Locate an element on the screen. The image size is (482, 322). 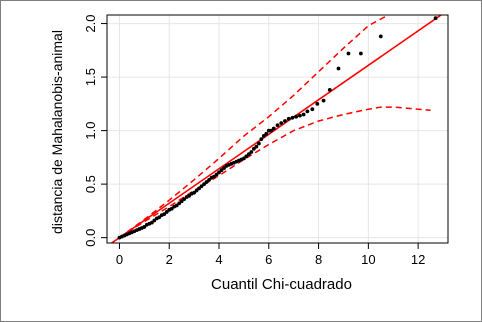
y-axis: 0.0 0.5 1.0 1.5 2.0 is located at coordinates (95, 131).